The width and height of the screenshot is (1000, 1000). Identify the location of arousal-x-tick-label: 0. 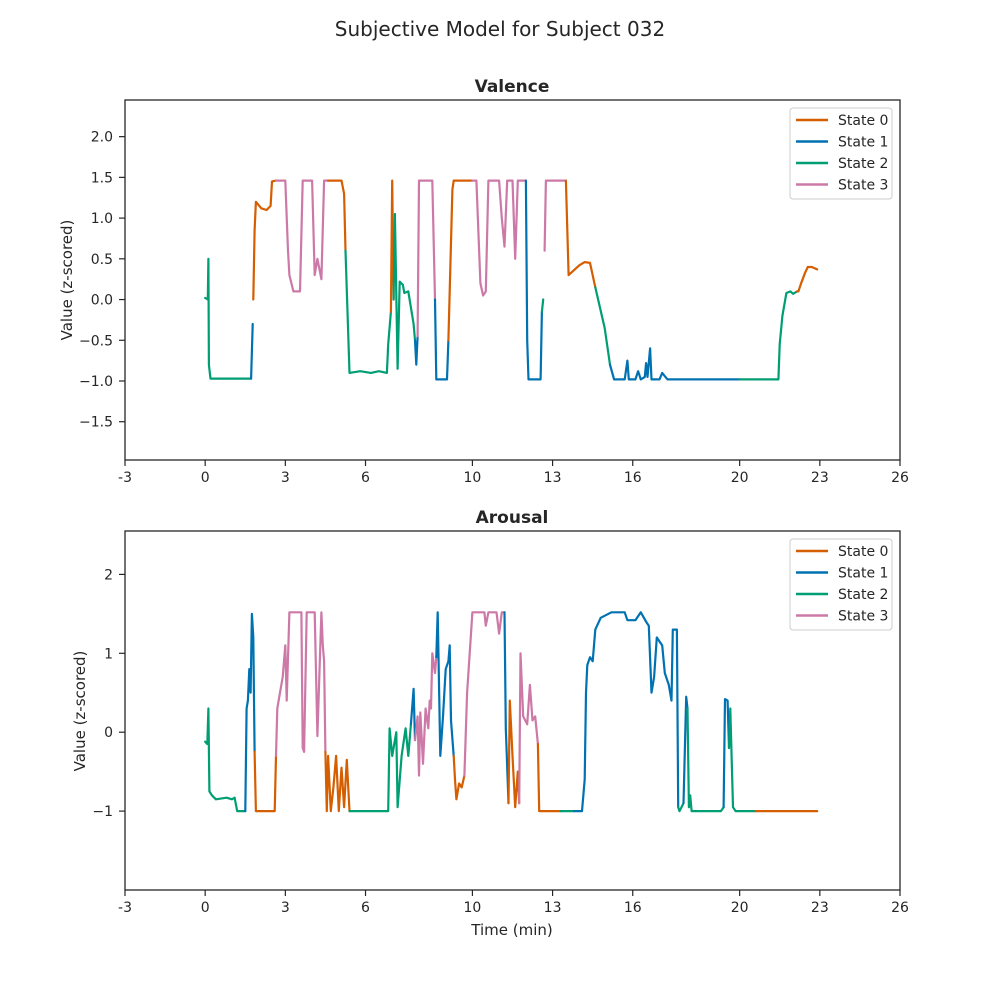
(205, 908).